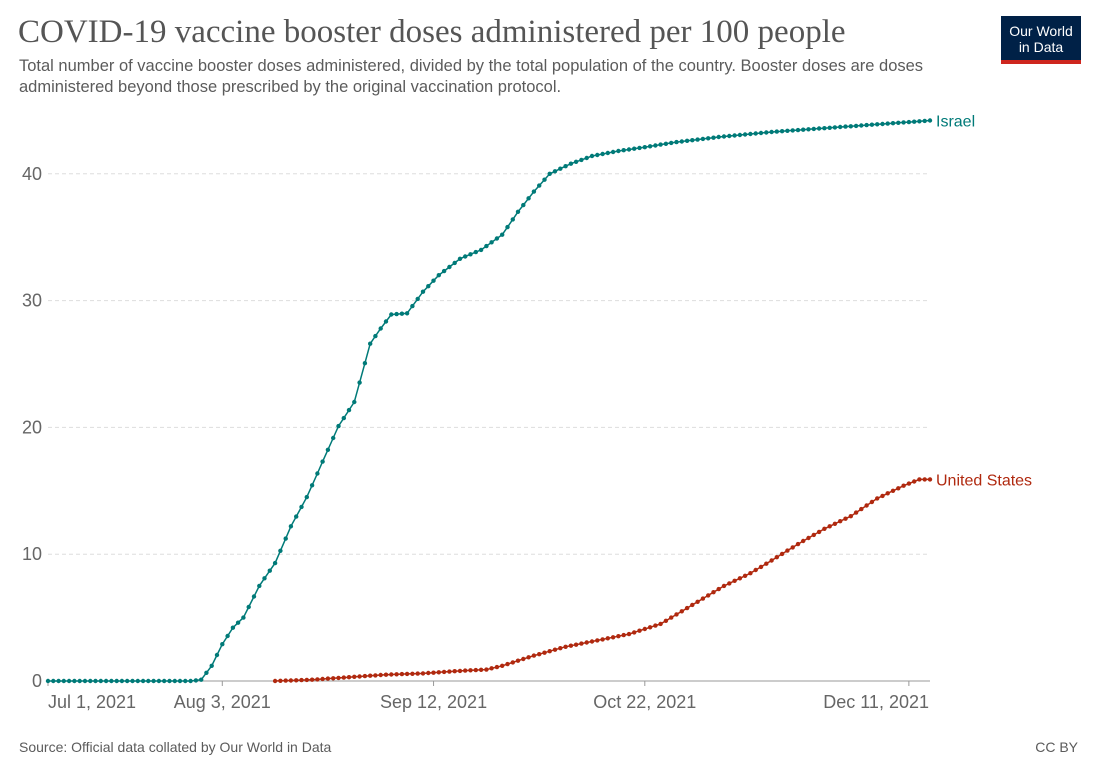 Image resolution: width=1100 pixels, height=776 pixels. Describe the element at coordinates (1056, 747) in the screenshot. I see `license-link: CC BY` at that location.